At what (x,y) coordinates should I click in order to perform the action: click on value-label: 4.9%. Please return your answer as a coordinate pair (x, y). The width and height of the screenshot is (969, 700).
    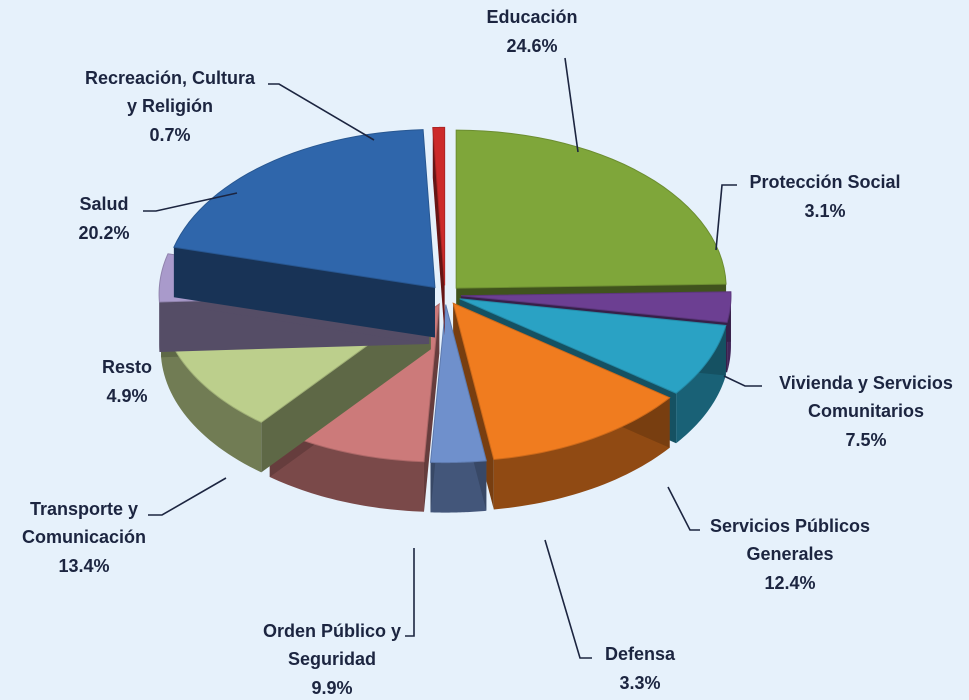
    Looking at the image, I should click on (126, 396).